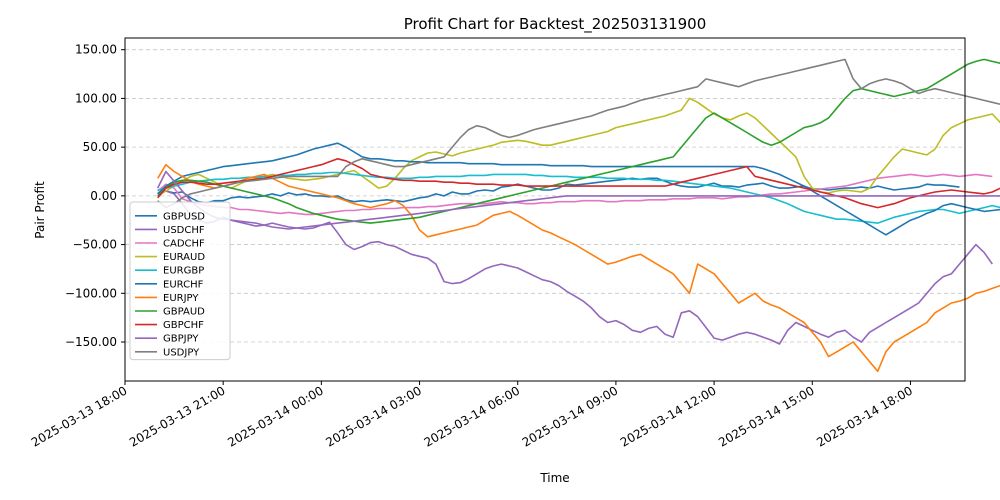 The height and width of the screenshot is (500, 1000). What do you see at coordinates (275, 416) in the screenshot?
I see `x-tick-label: 2025-03-14 00:00` at bounding box center [275, 416].